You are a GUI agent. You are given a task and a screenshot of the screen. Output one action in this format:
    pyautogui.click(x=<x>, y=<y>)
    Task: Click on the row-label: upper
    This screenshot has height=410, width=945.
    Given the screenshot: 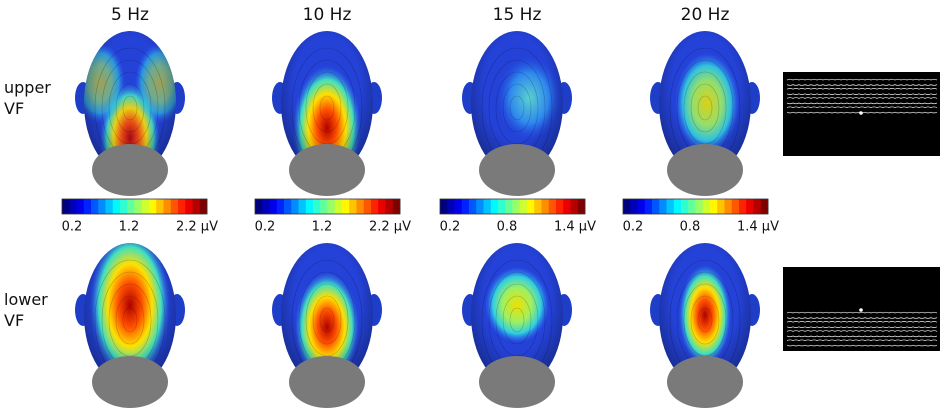 What is the action you would take?
    pyautogui.click(x=27, y=87)
    